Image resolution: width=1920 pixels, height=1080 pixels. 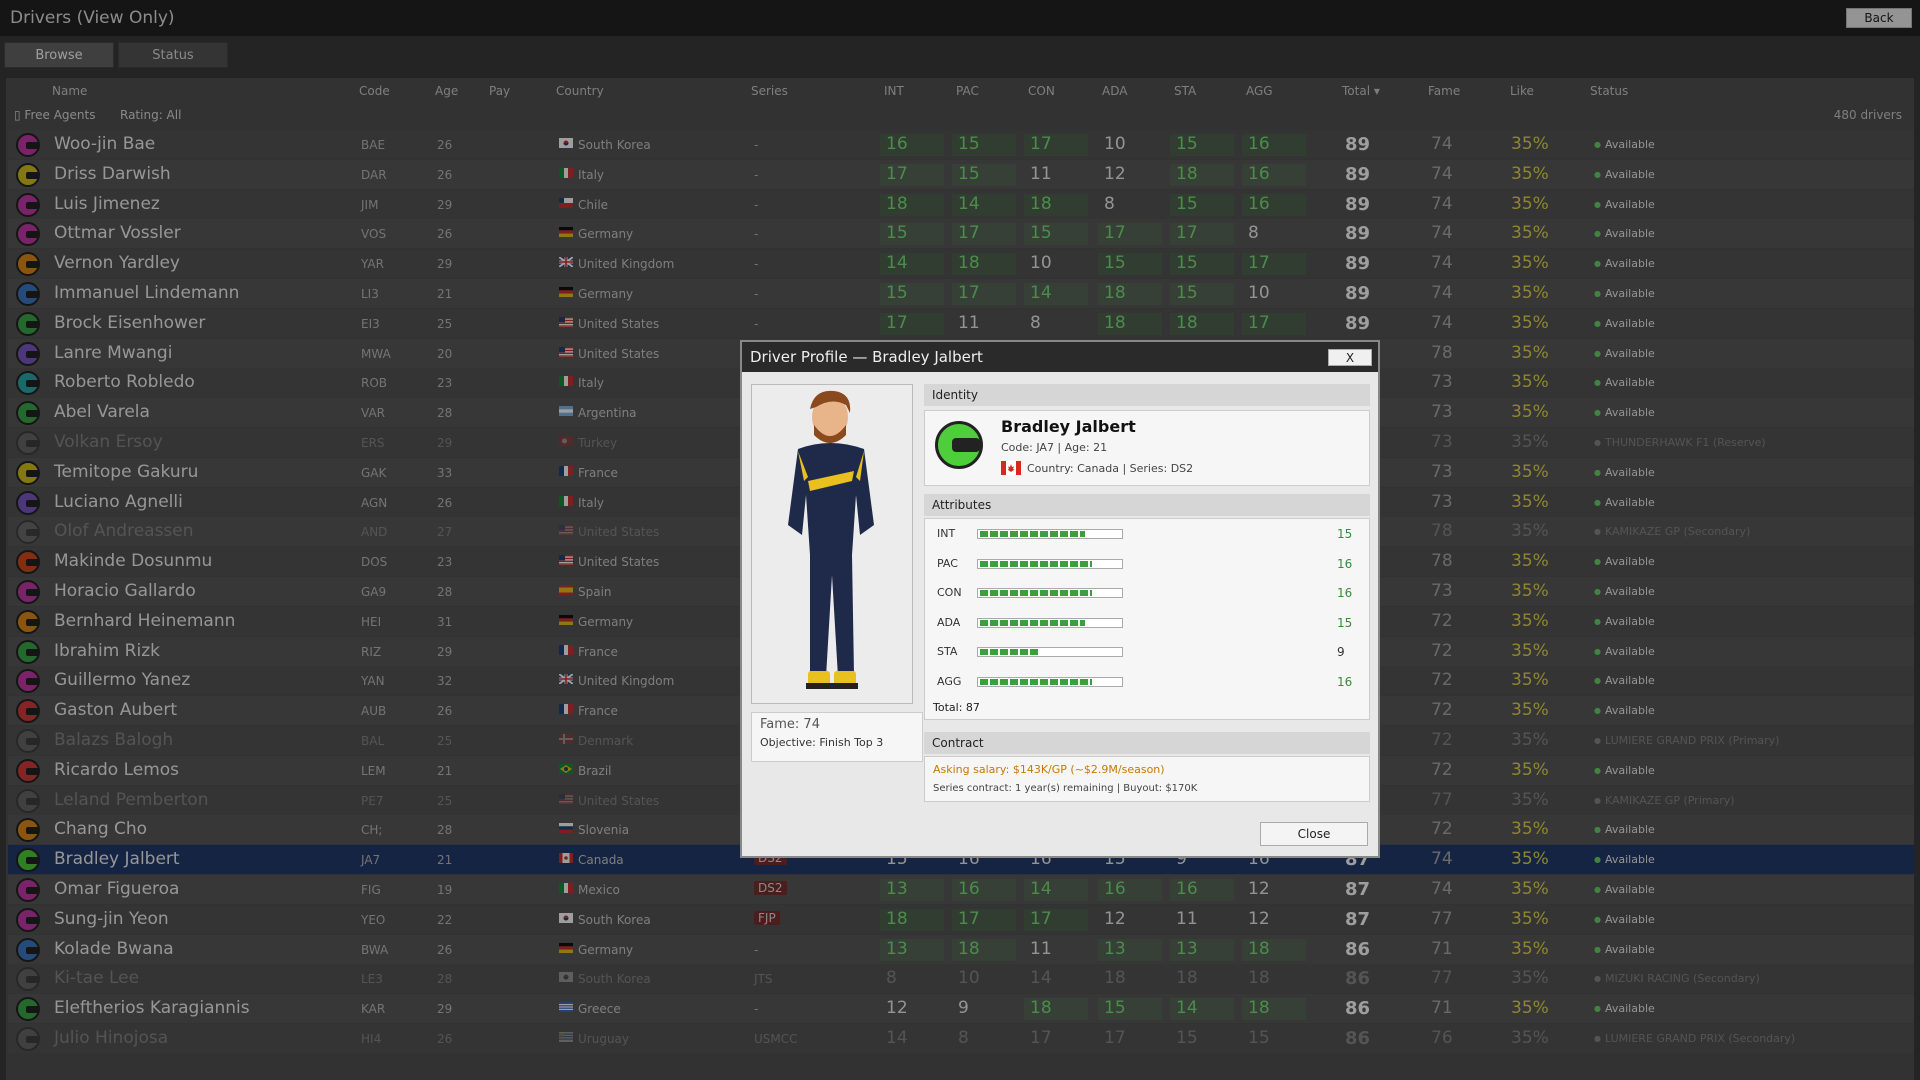 I want to click on tab-browse: Browse, so click(x=59, y=55).